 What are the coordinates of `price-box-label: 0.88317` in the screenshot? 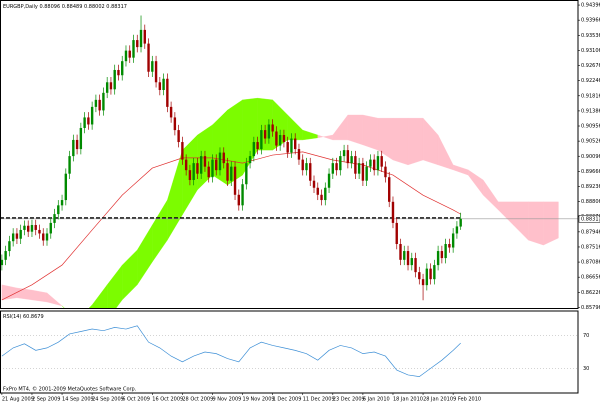 It's located at (590, 219).